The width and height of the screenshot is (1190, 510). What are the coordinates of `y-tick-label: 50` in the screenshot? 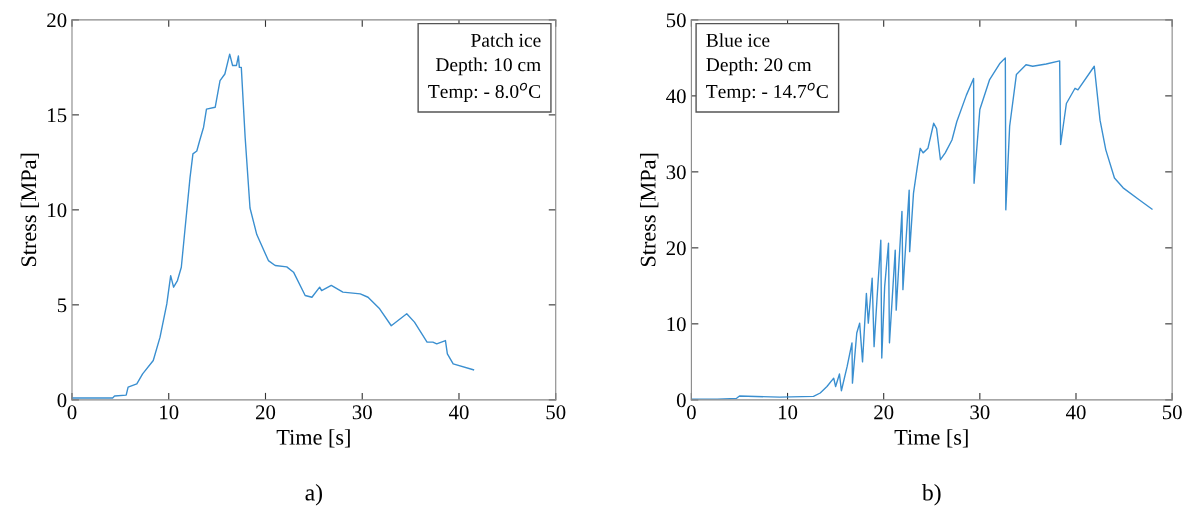 It's located at (676, 20).